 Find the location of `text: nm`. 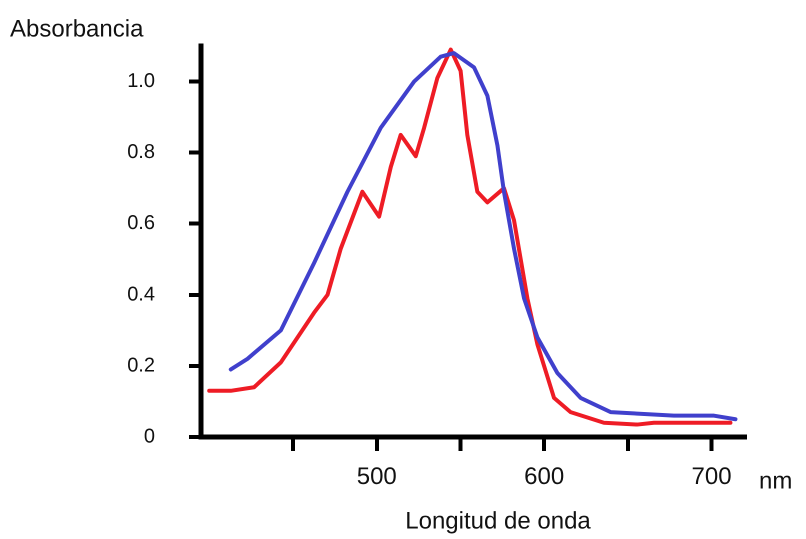

text: nm is located at coordinates (775, 481).